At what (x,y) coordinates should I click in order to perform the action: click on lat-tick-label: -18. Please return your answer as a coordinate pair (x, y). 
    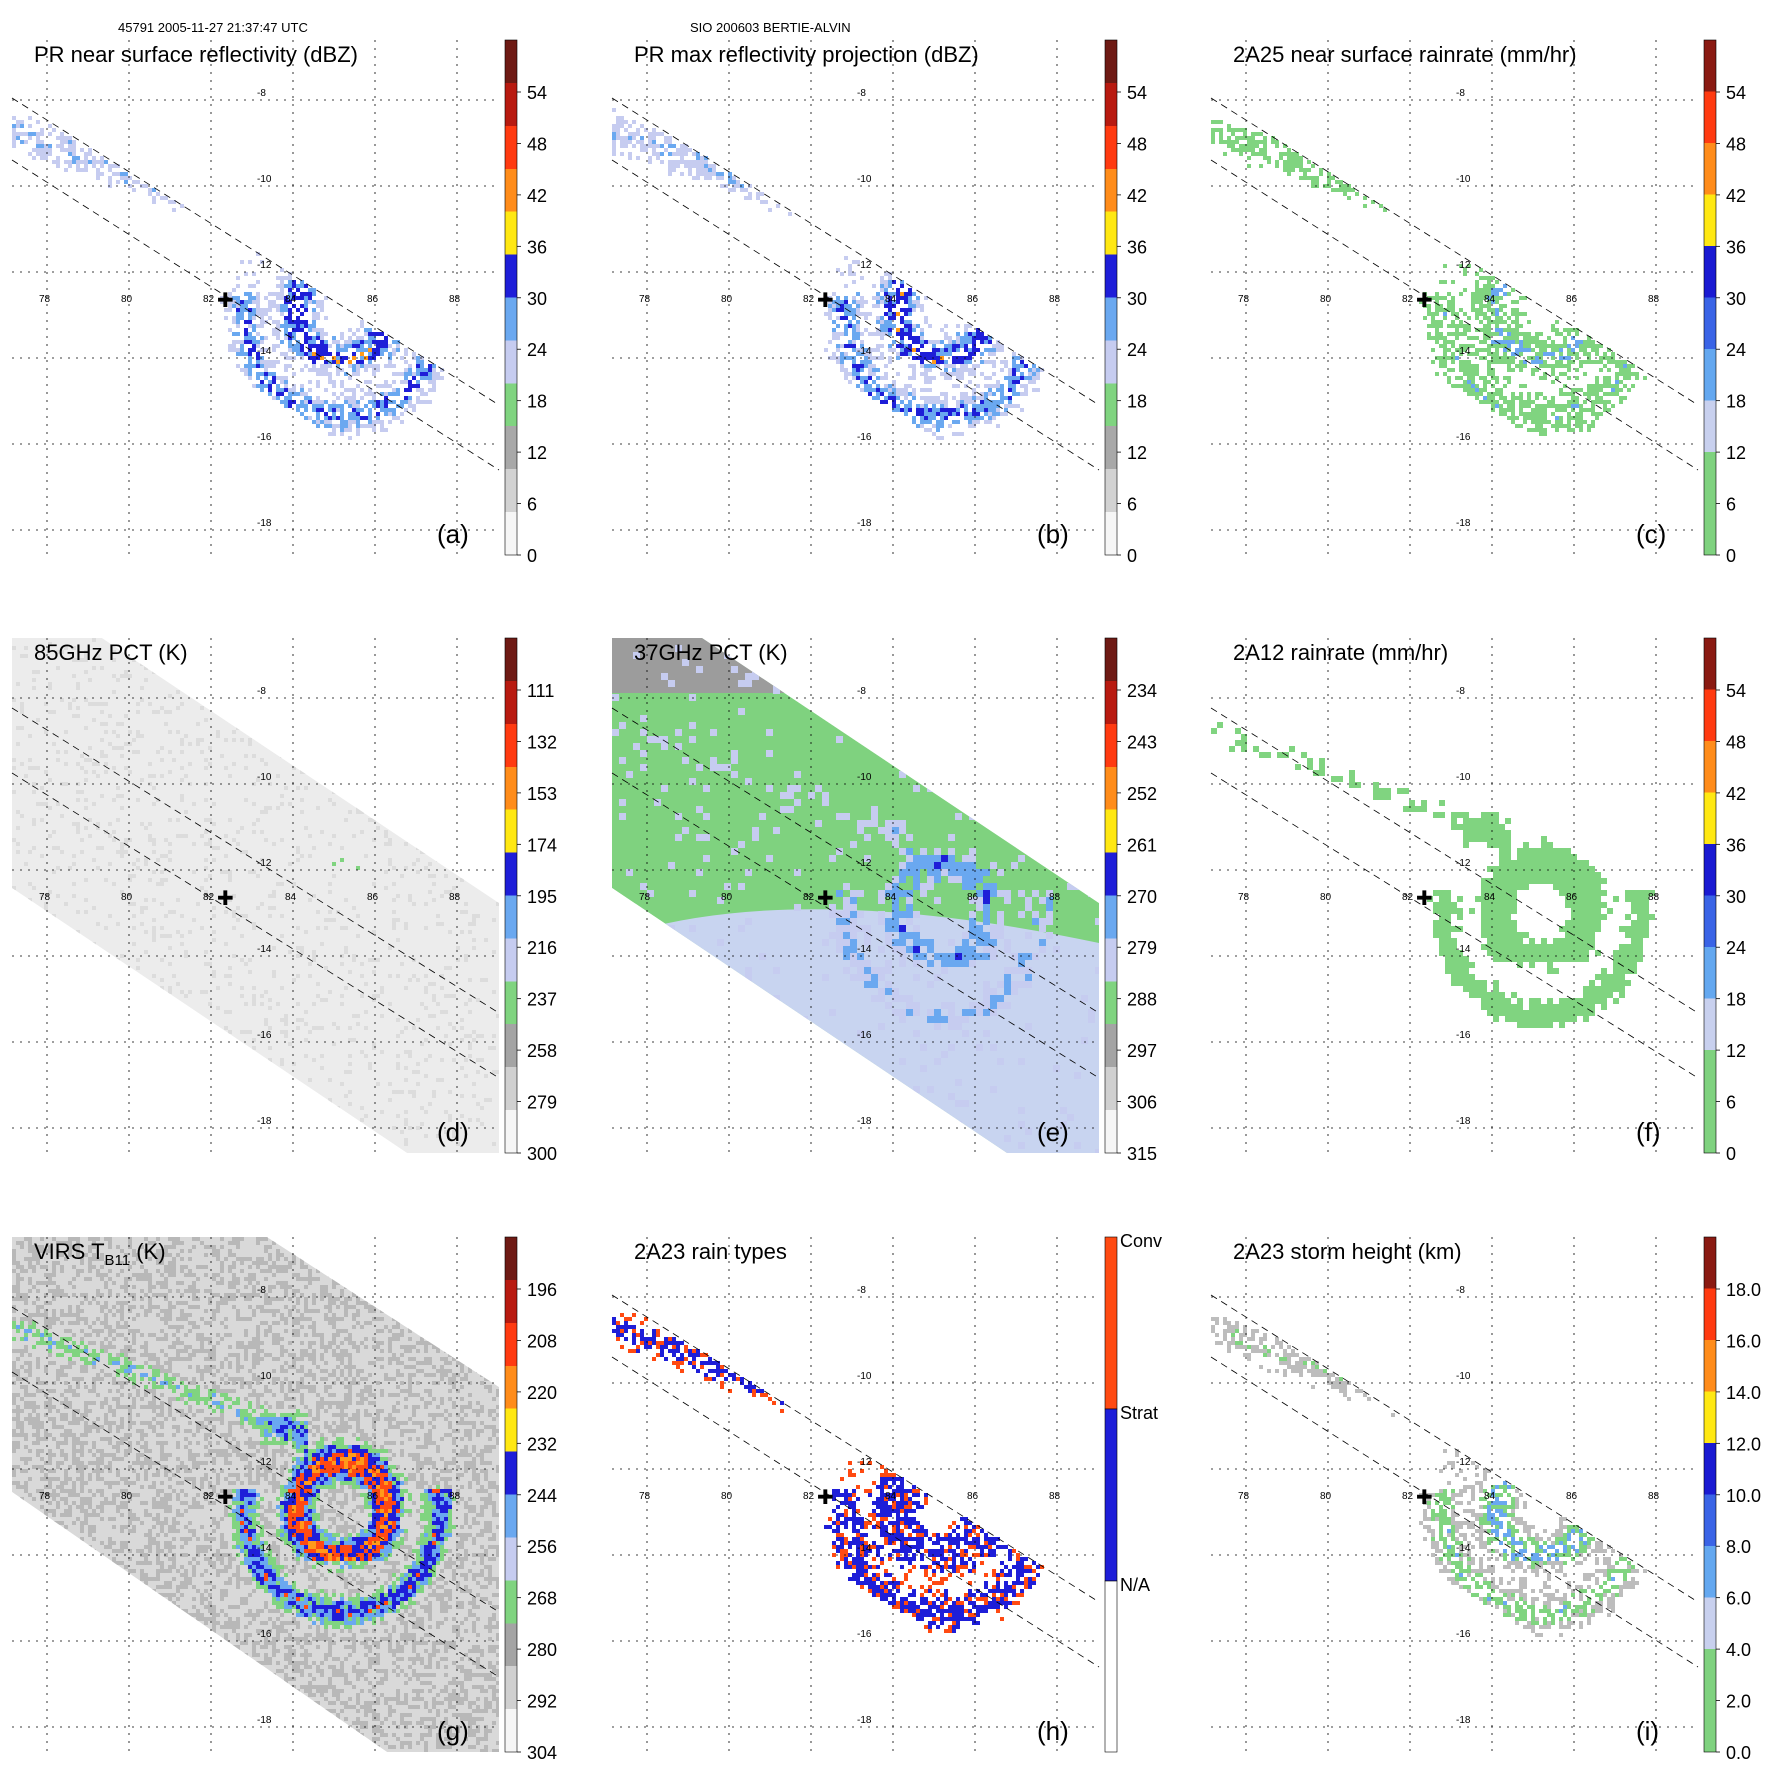
    Looking at the image, I should click on (1463, 523).